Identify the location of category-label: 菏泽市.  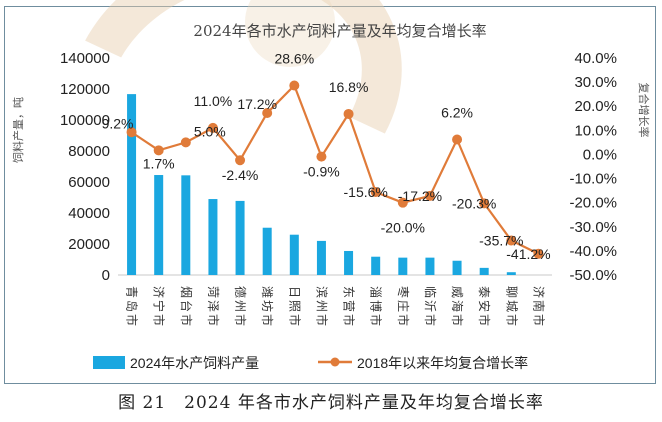
(213, 306).